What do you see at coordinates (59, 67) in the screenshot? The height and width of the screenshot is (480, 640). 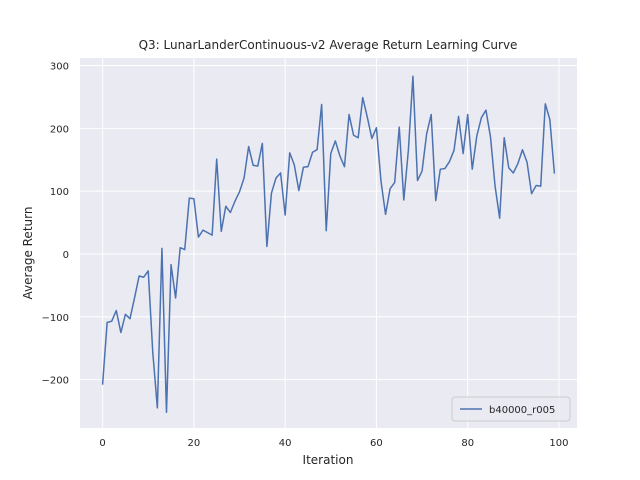 I see `y-tick-label: 300` at bounding box center [59, 67].